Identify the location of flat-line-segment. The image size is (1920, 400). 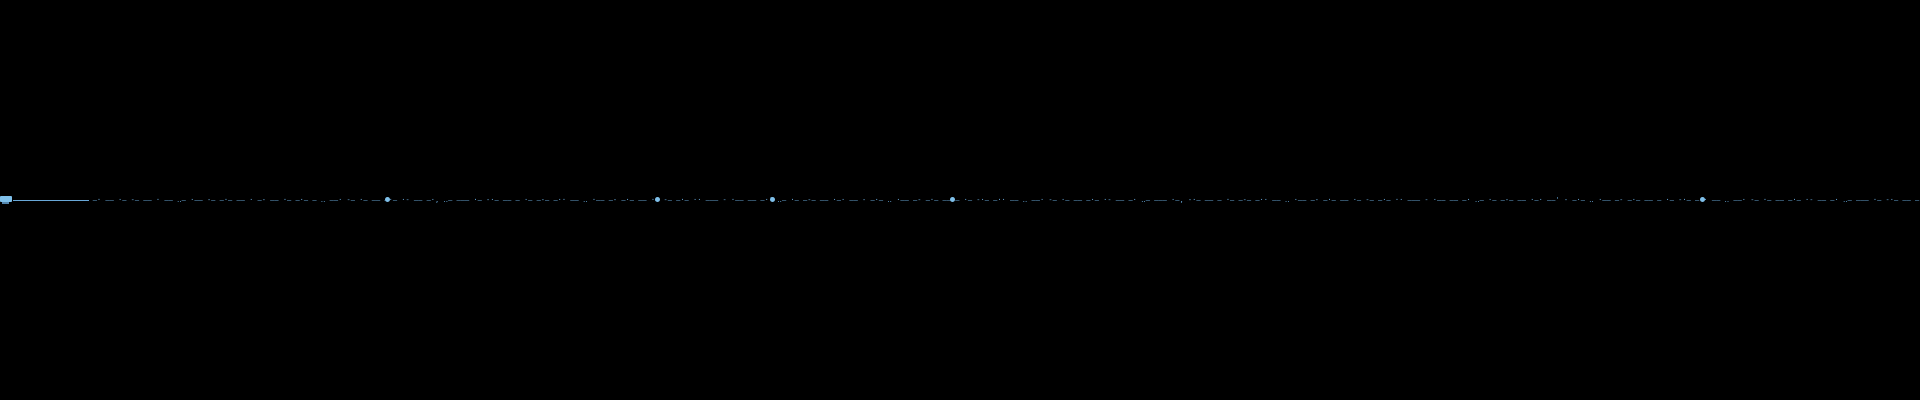
(51, 200).